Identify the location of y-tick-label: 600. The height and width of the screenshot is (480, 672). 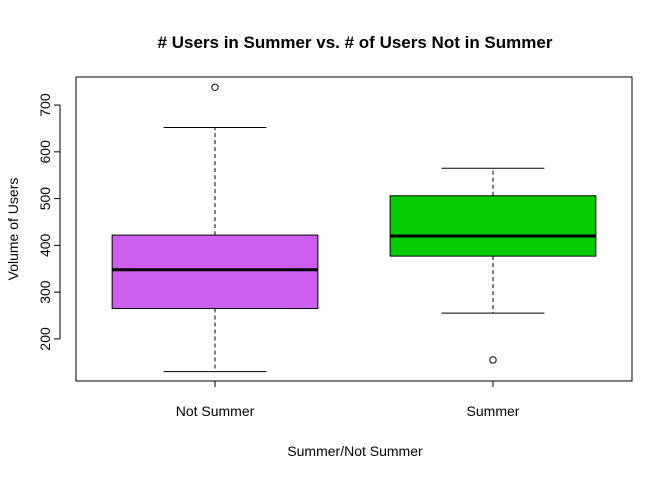
(45, 152).